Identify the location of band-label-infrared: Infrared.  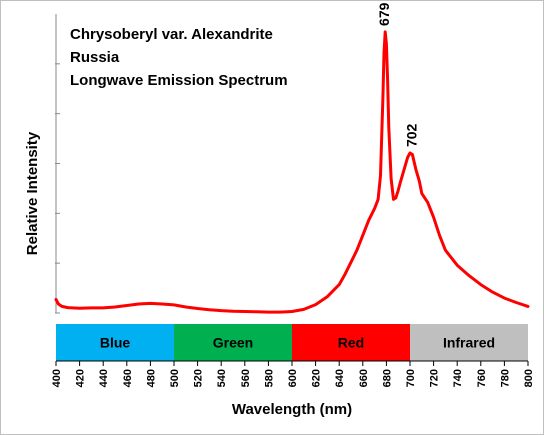
(469, 343).